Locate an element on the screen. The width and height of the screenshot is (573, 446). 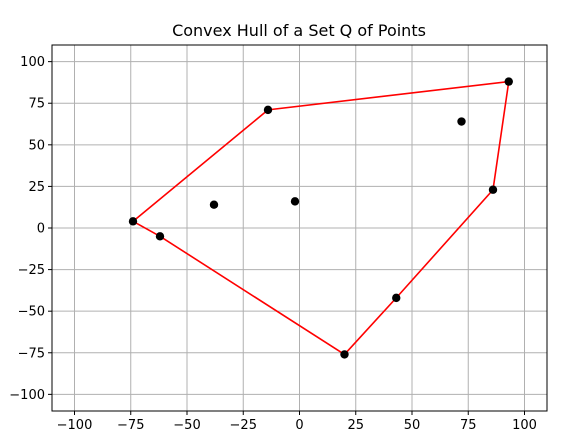
y-tick-label: 100 is located at coordinates (32, 62).